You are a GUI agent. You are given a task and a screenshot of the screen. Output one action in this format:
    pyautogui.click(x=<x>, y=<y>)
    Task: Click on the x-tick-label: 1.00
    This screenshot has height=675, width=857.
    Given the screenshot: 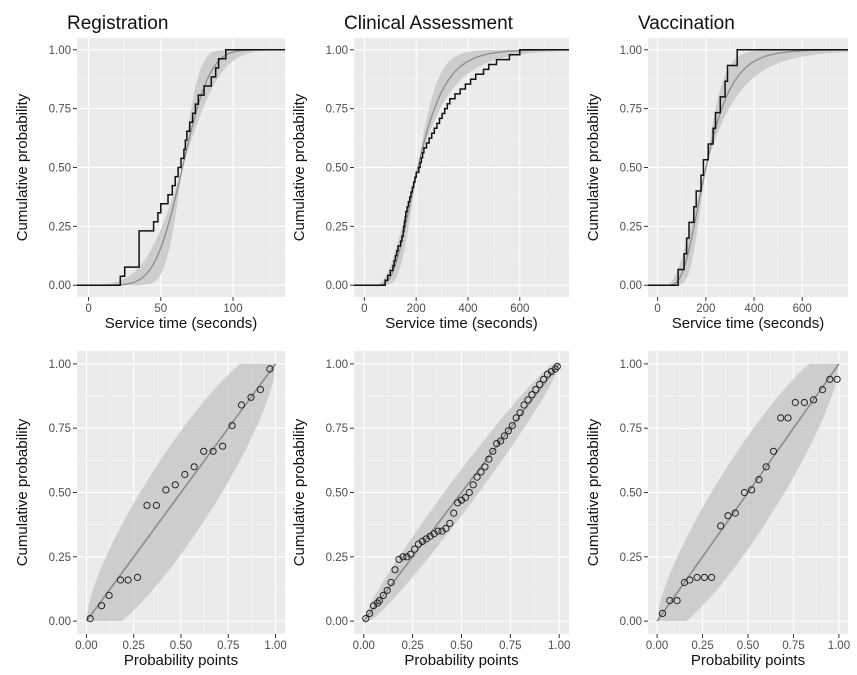 What is the action you would take?
    pyautogui.click(x=839, y=646)
    